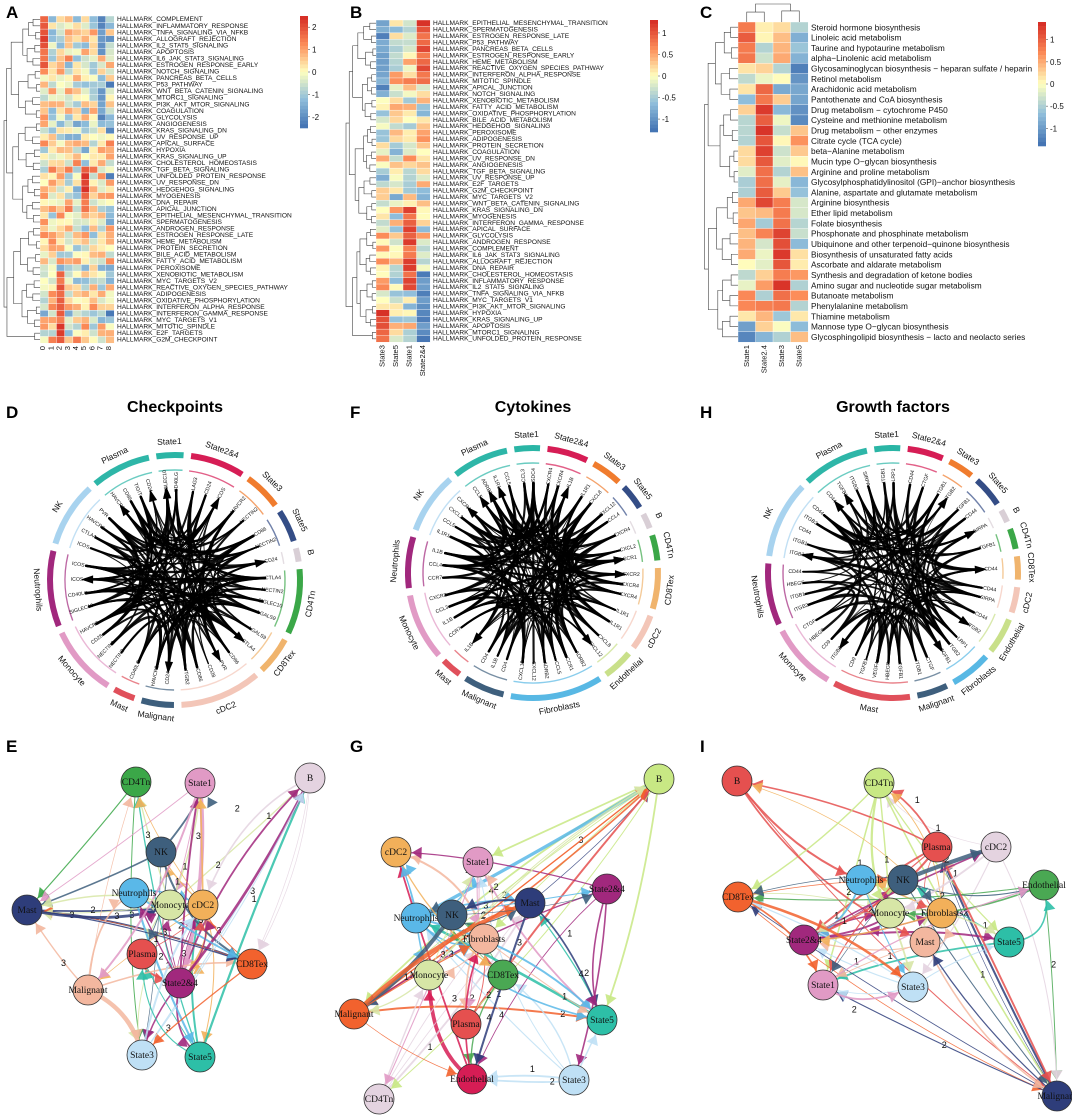 The image size is (1072, 1120). What do you see at coordinates (571, 482) in the screenshot?
I see `chord-gene-label: IL1B` at bounding box center [571, 482].